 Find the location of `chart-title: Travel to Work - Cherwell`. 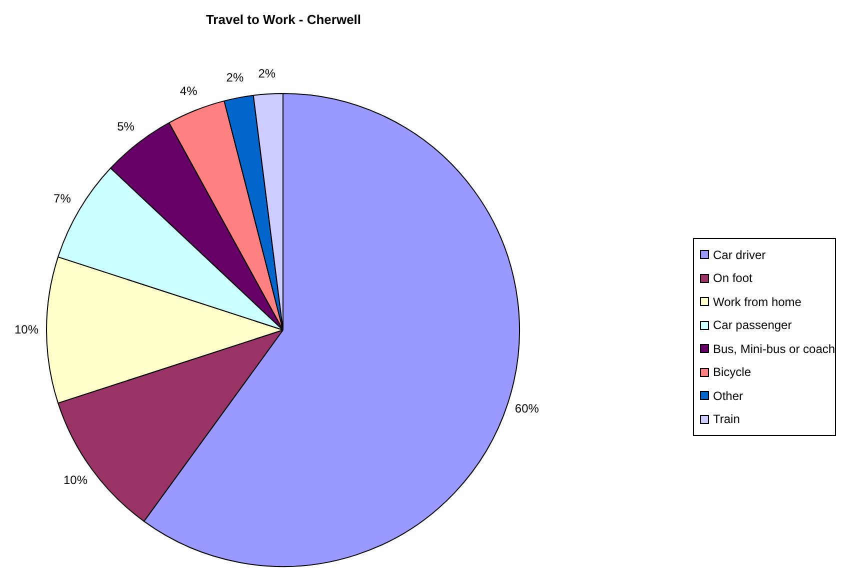

chart-title: Travel to Work - Cherwell is located at coordinates (283, 19).